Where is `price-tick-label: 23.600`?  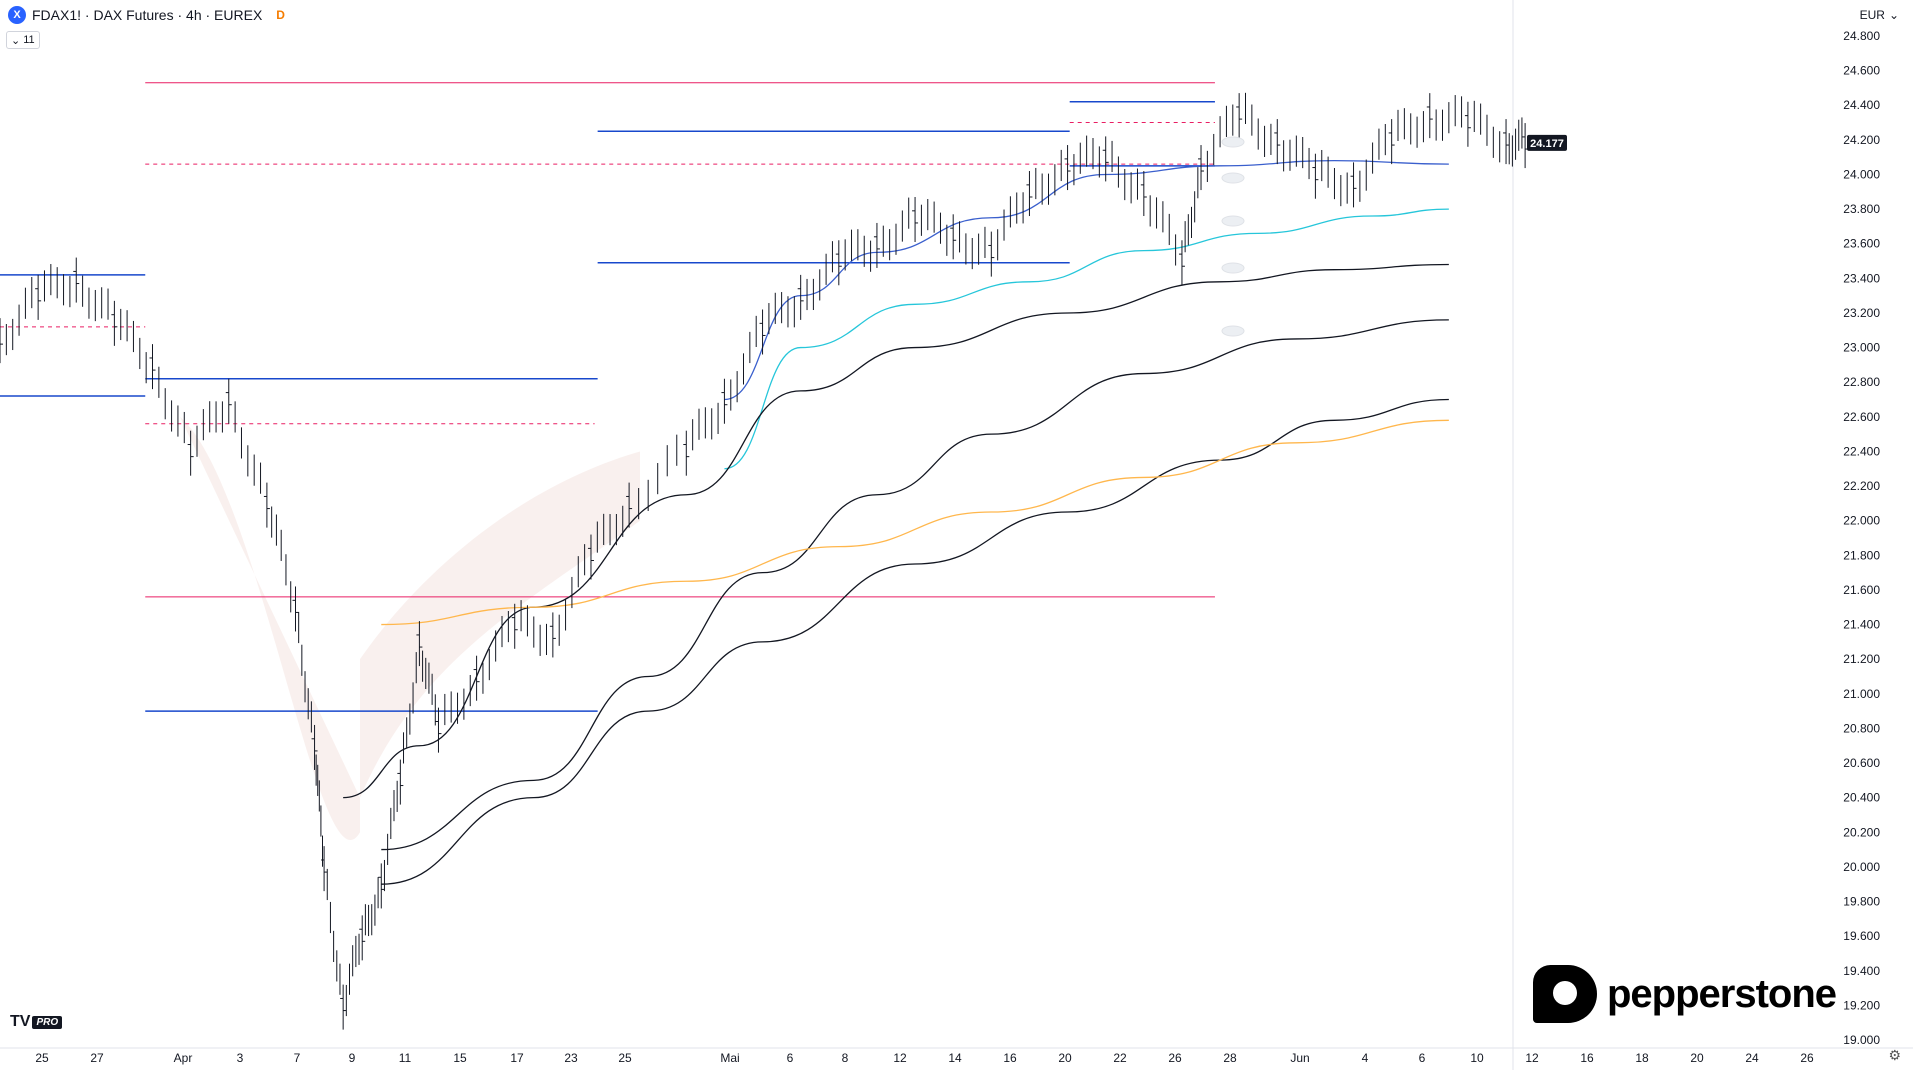
price-tick-label: 23.600 is located at coordinates (1861, 244).